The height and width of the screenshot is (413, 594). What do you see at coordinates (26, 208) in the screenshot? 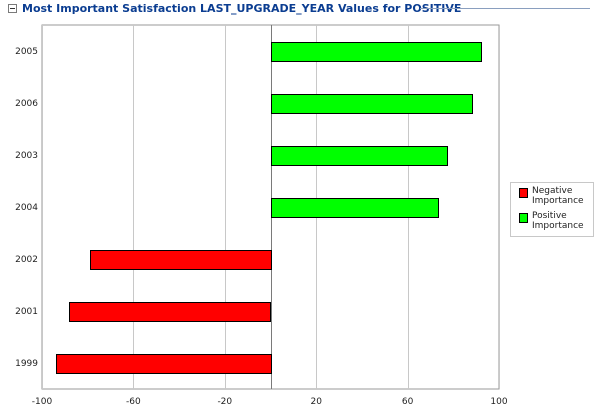
I see `y-category-label-2004: 2004` at bounding box center [26, 208].